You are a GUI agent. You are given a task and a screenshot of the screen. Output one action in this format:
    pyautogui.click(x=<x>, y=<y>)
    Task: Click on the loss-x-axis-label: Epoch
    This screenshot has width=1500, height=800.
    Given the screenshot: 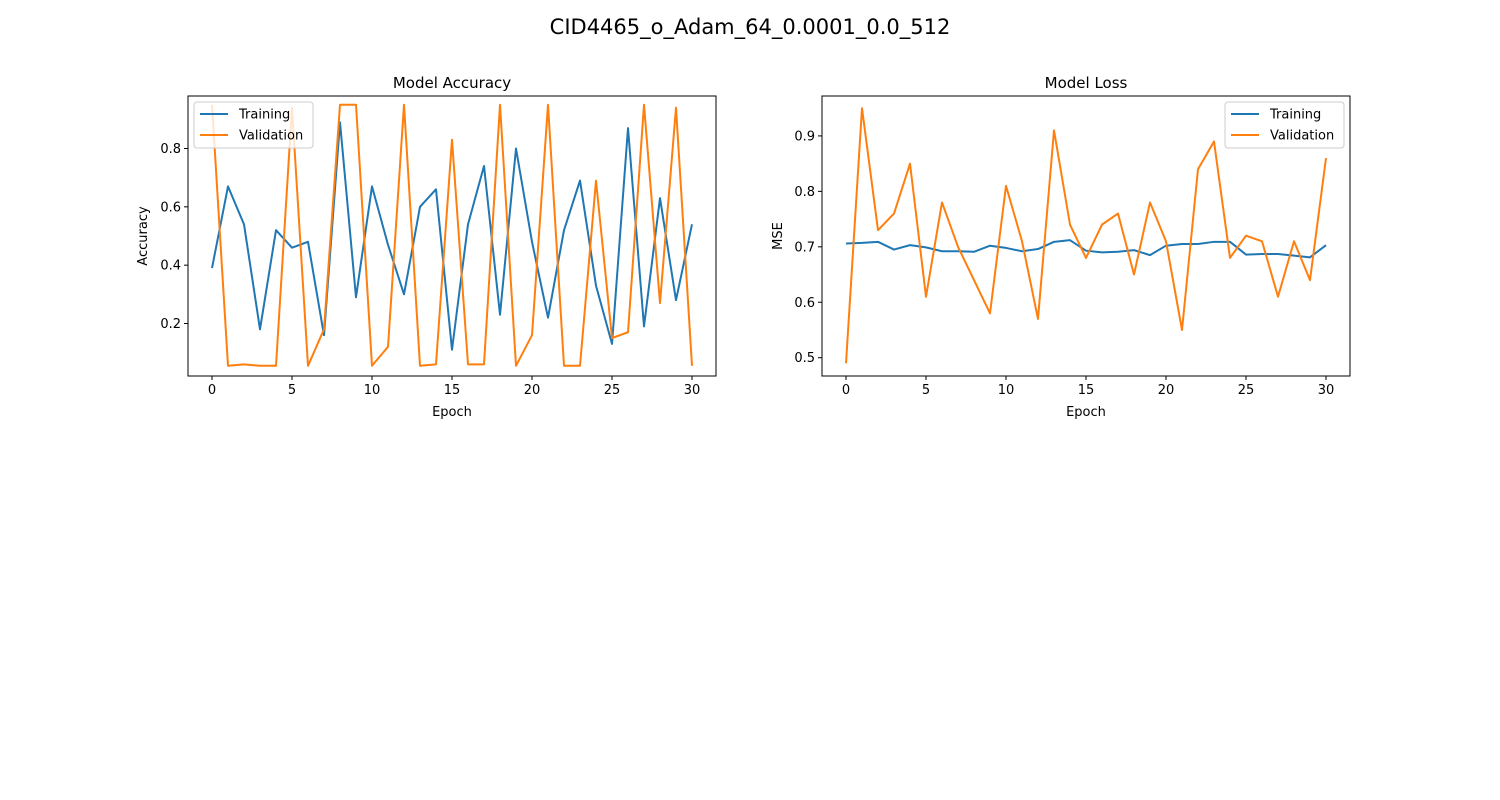 What is the action you would take?
    pyautogui.click(x=1086, y=412)
    